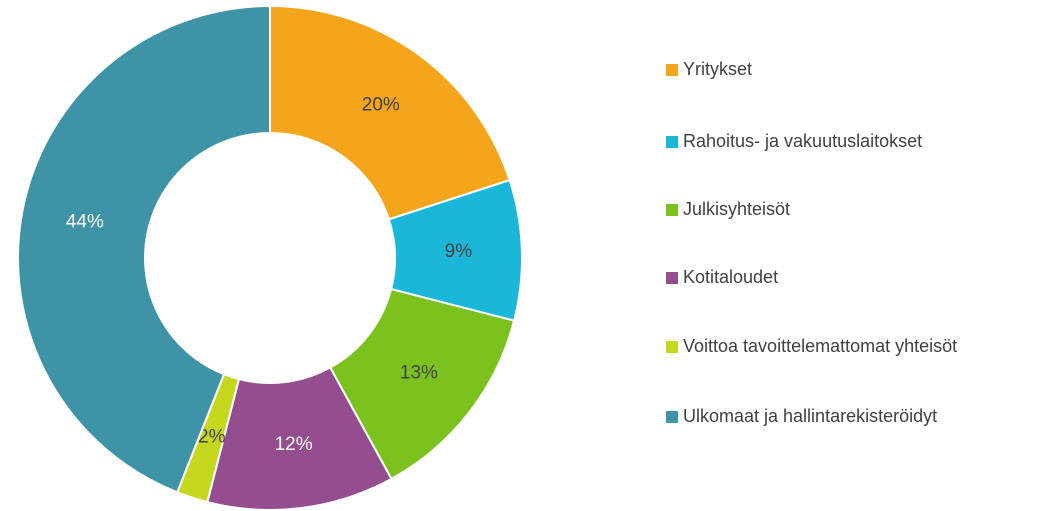 This screenshot has height=511, width=1040. What do you see at coordinates (85, 222) in the screenshot?
I see `data-label: 44%` at bounding box center [85, 222].